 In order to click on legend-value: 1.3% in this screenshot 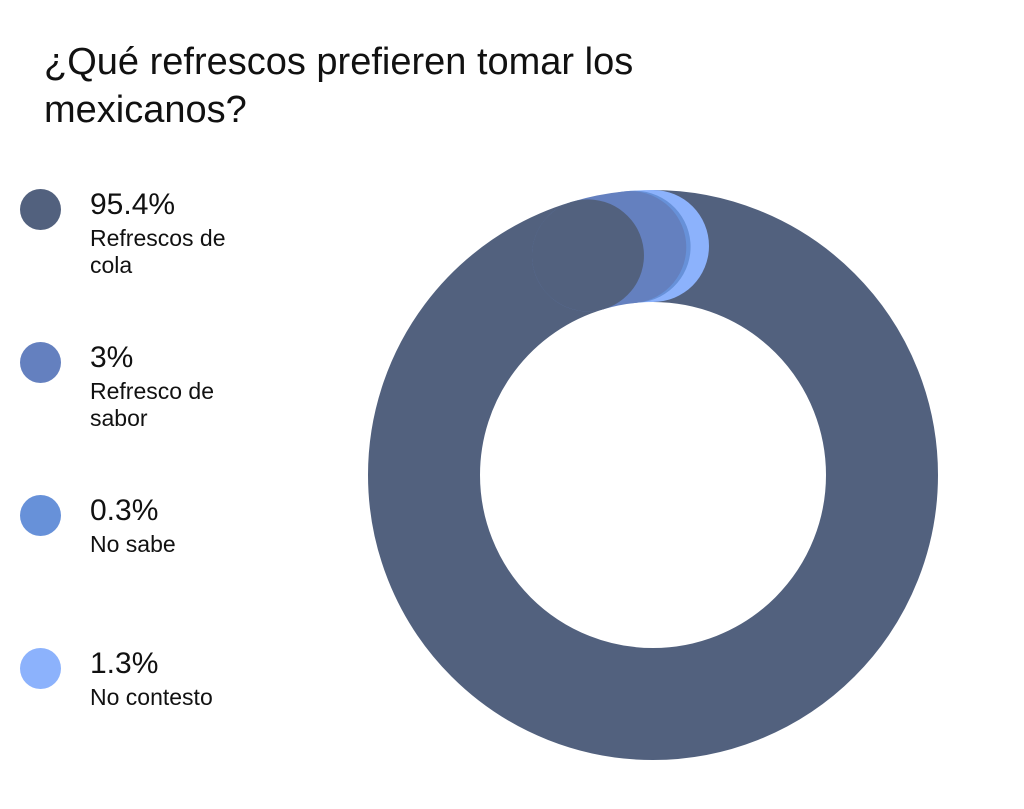, I will do `click(124, 663)`.